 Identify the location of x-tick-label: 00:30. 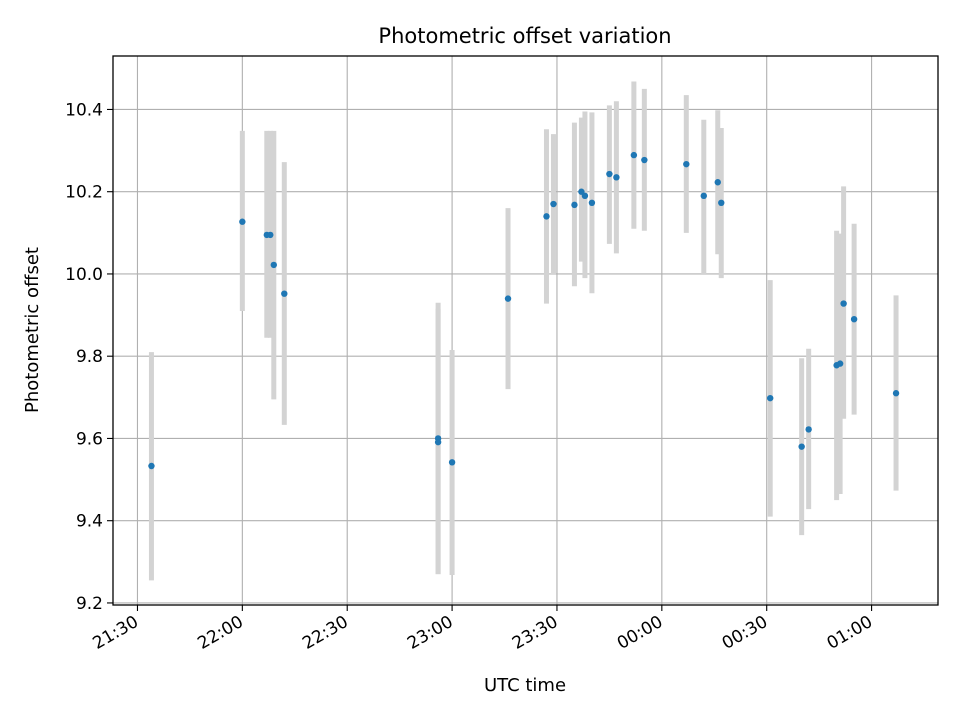
(745, 633).